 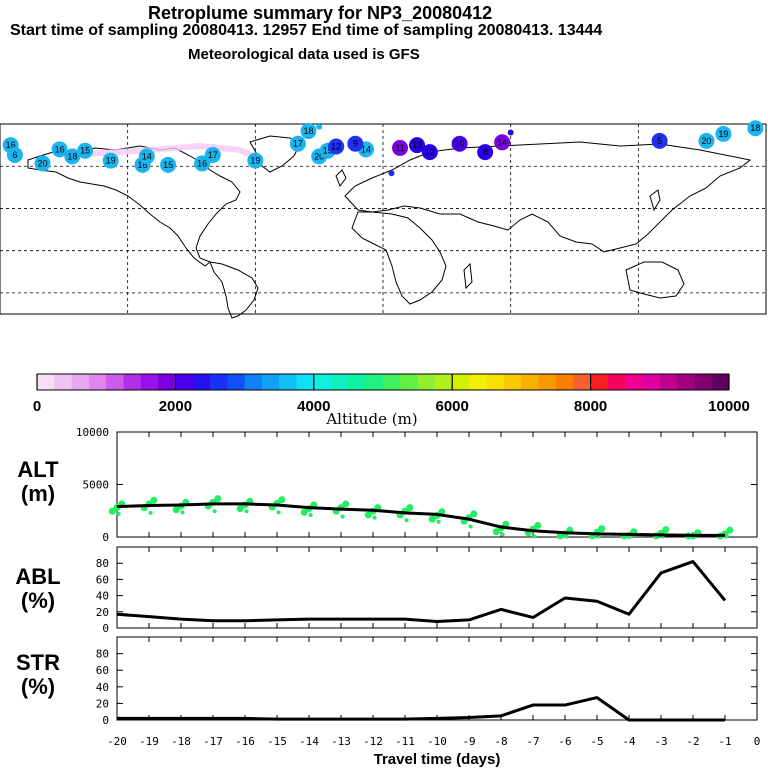 What do you see at coordinates (37, 406) in the screenshot?
I see `colorbar-tick-label: 0` at bounding box center [37, 406].